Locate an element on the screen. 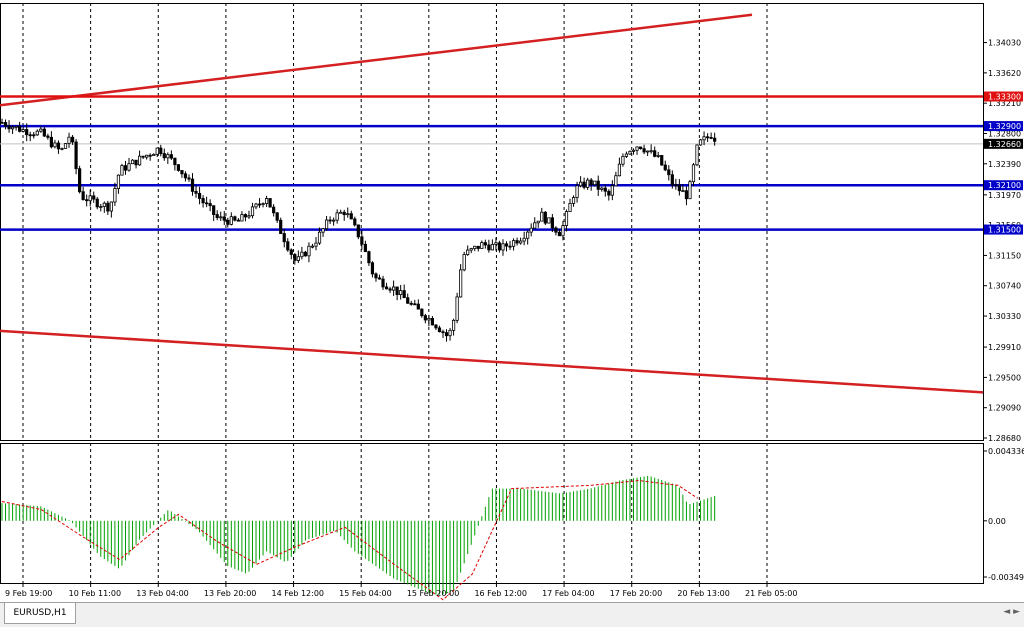  price-tick-label: 1.32800 is located at coordinates (1004, 133).